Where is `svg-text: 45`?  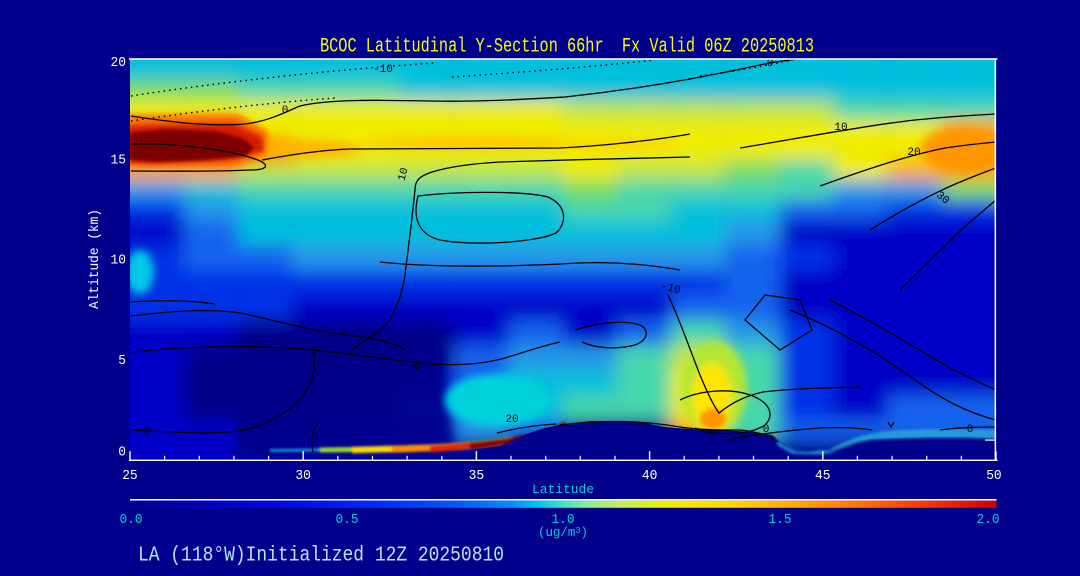
svg-text: 45 is located at coordinates (823, 476).